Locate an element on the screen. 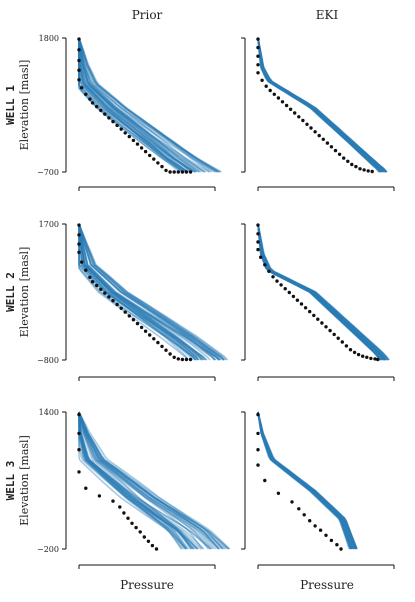  y-tick-label: 1700 is located at coordinates (49, 224).